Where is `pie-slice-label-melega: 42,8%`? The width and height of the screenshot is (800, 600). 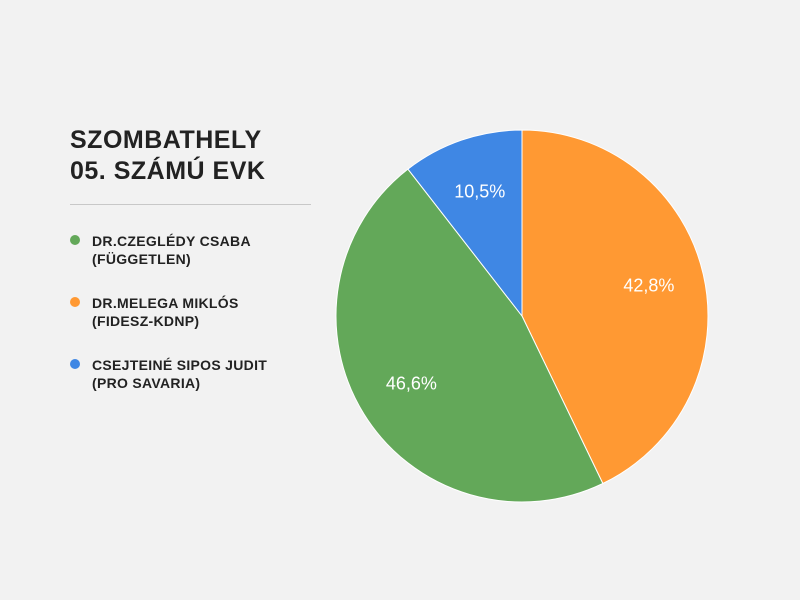
pie-slice-label-melega: 42,8% is located at coordinates (648, 286).